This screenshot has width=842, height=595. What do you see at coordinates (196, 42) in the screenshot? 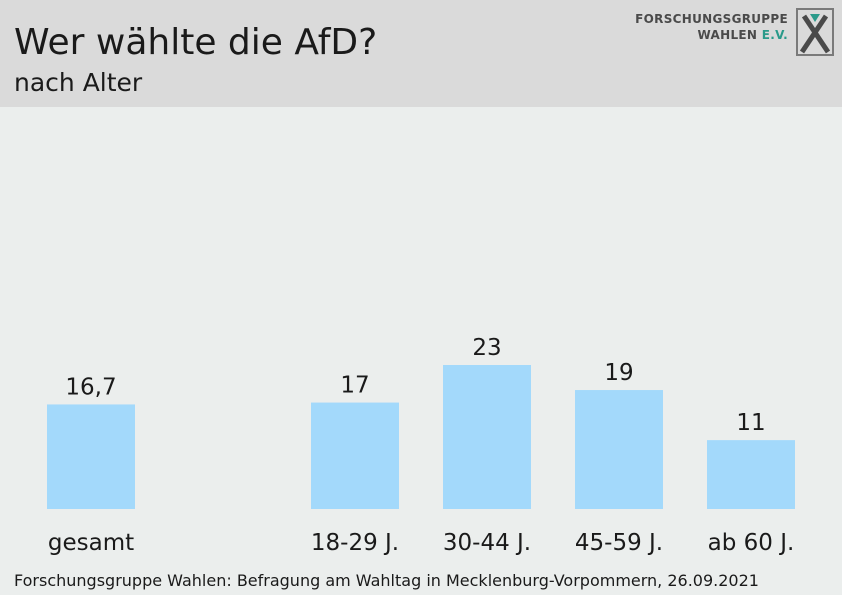
I see `page-title: Wer wählte die AfD?` at bounding box center [196, 42].